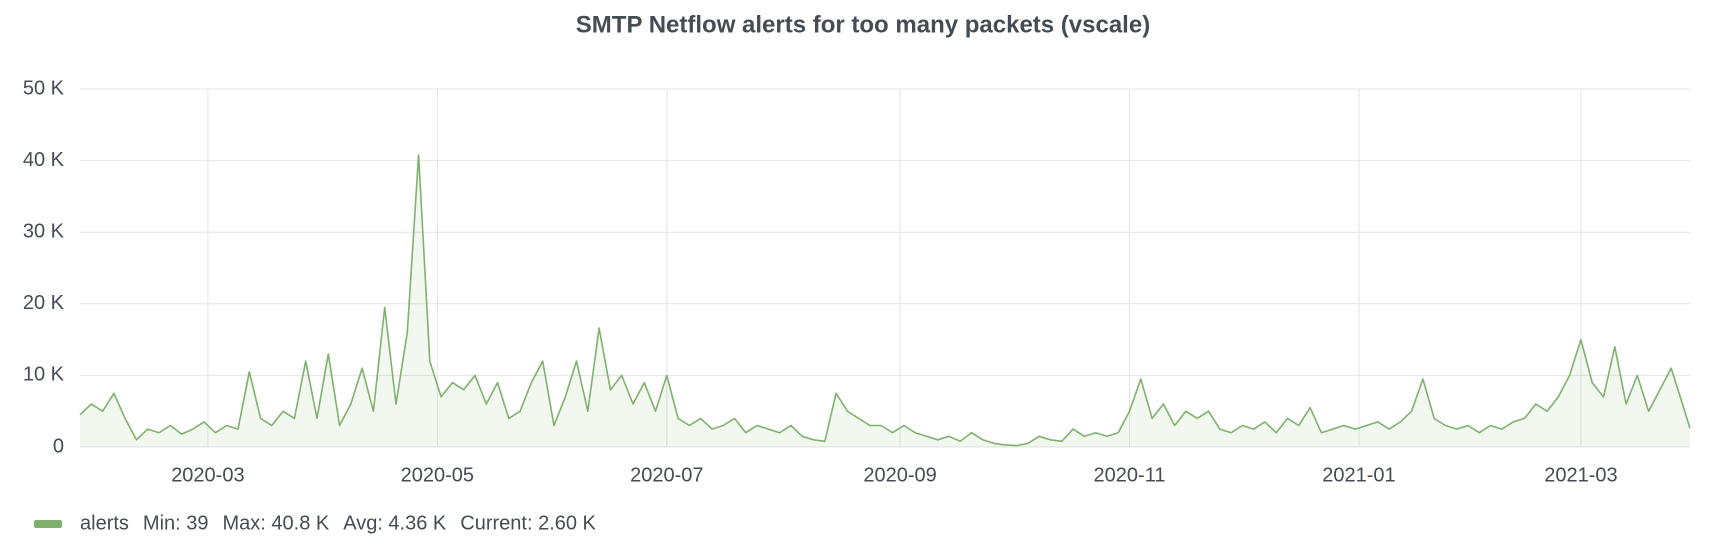 The height and width of the screenshot is (550, 1727). Describe the element at coordinates (437, 475) in the screenshot. I see `x-tick-label: 2020-05` at that location.